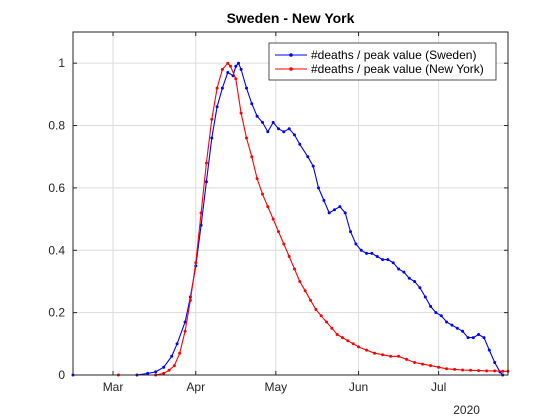 The image size is (560, 420). What do you see at coordinates (56, 313) in the screenshot?
I see `y-tick-label: 0.2` at bounding box center [56, 313].